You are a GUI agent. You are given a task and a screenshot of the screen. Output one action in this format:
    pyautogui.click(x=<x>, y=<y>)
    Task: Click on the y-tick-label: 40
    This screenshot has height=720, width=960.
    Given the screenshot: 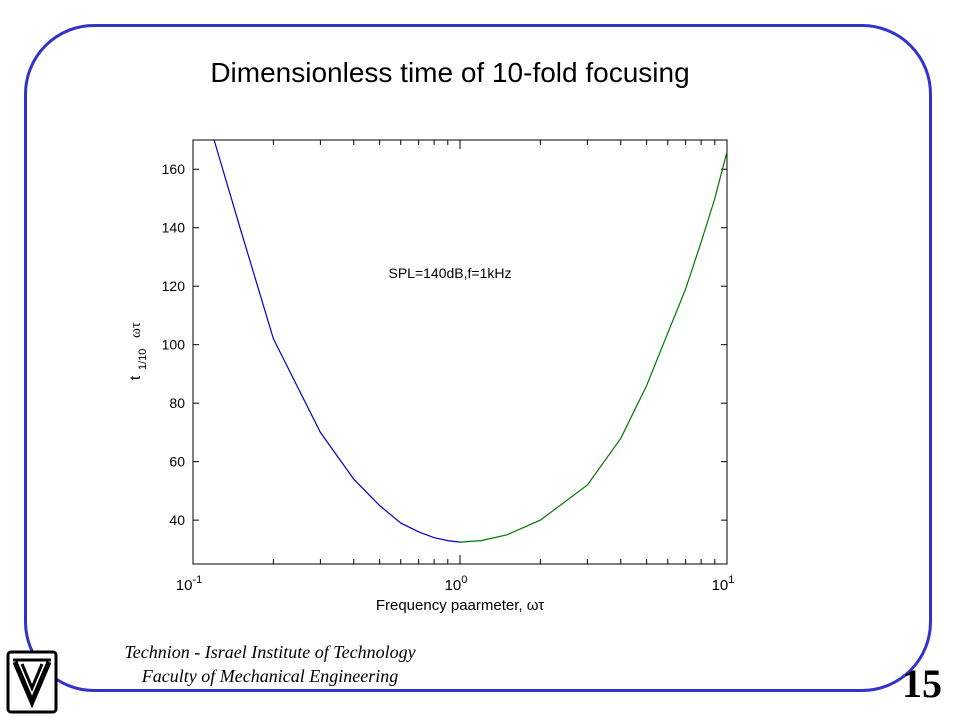 What is the action you would take?
    pyautogui.click(x=177, y=520)
    